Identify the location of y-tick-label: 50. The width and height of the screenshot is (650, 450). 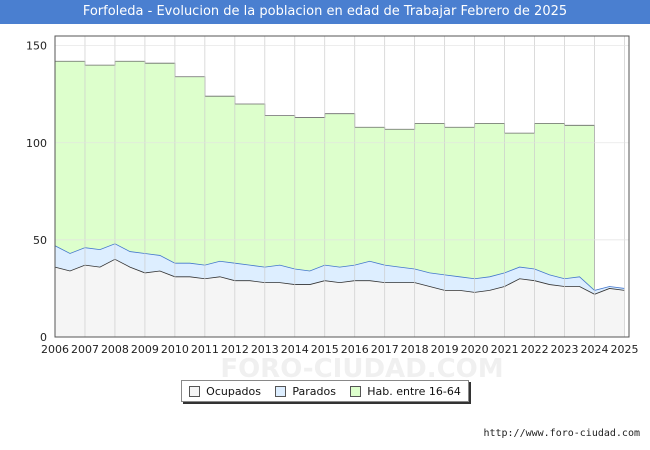
(40, 240).